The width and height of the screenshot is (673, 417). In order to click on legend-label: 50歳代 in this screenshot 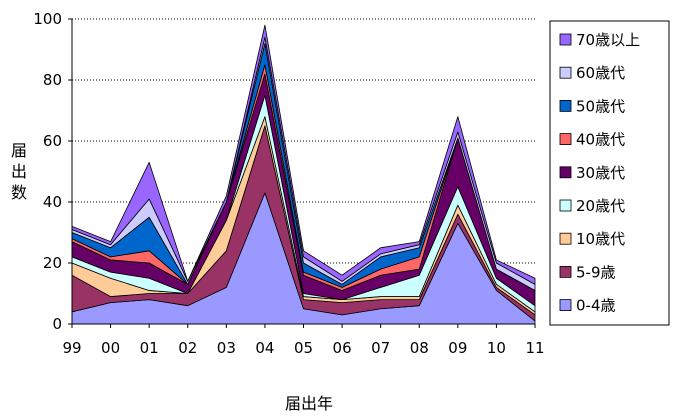, I will do `click(600, 106)`.